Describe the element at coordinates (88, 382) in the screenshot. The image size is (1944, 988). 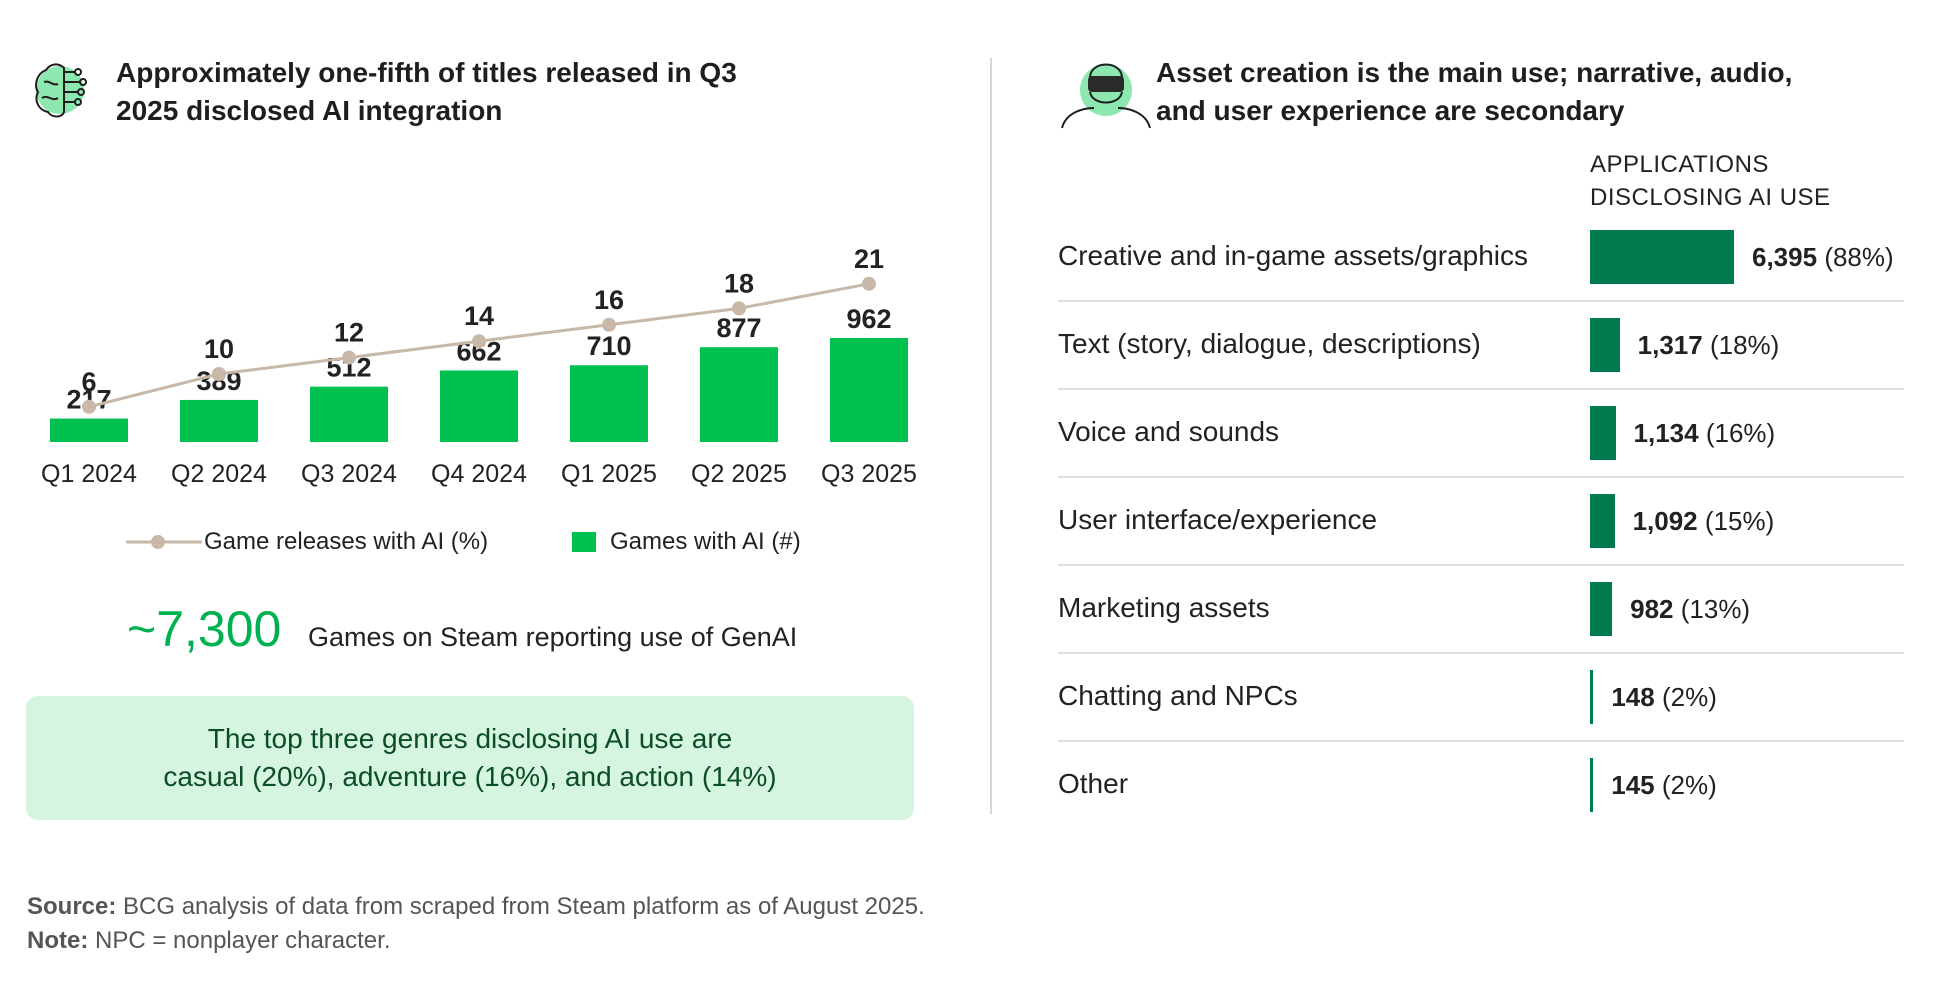
I see `percent-label: 6` at that location.